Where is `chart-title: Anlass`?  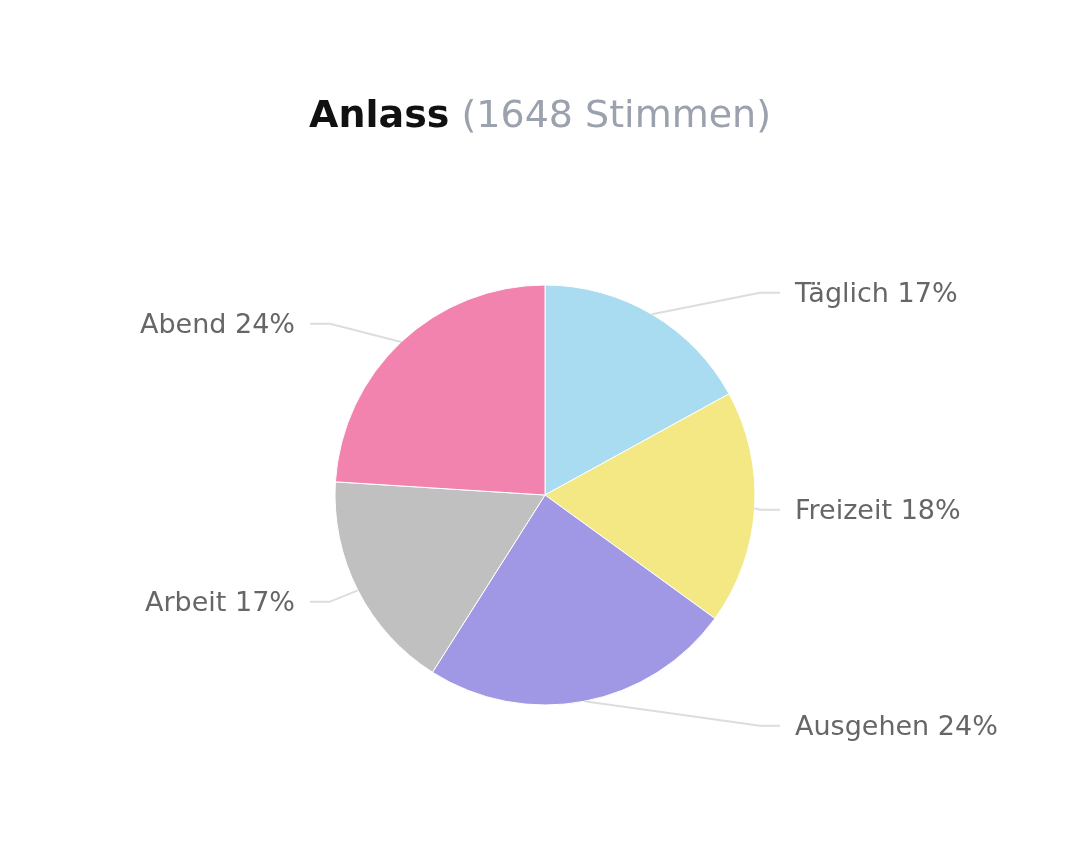
chart-title: Anlass is located at coordinates (379, 114).